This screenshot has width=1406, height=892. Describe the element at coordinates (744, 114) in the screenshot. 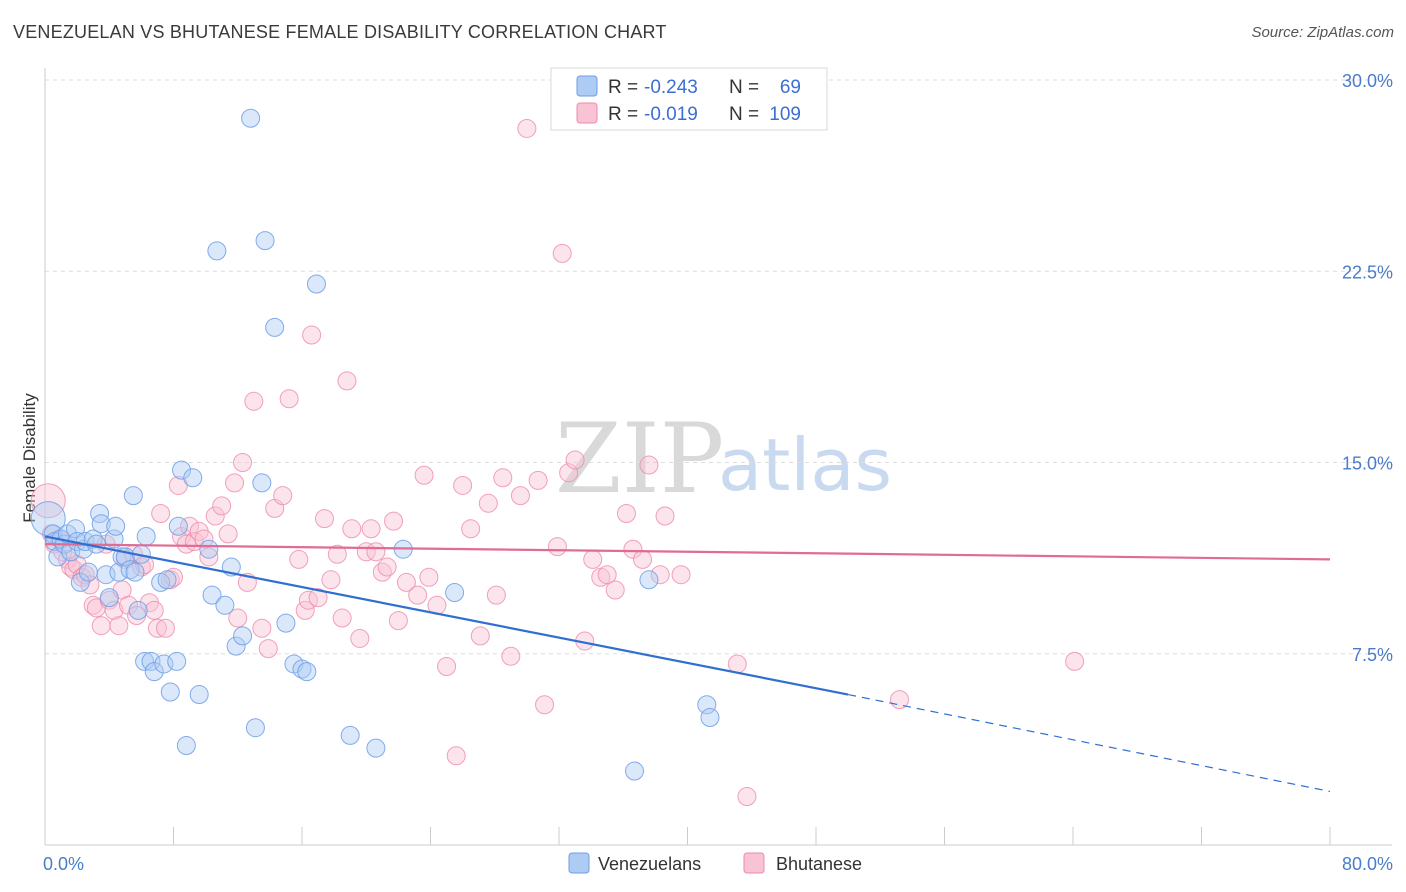

I see `legend-n-label-2: N =` at that location.